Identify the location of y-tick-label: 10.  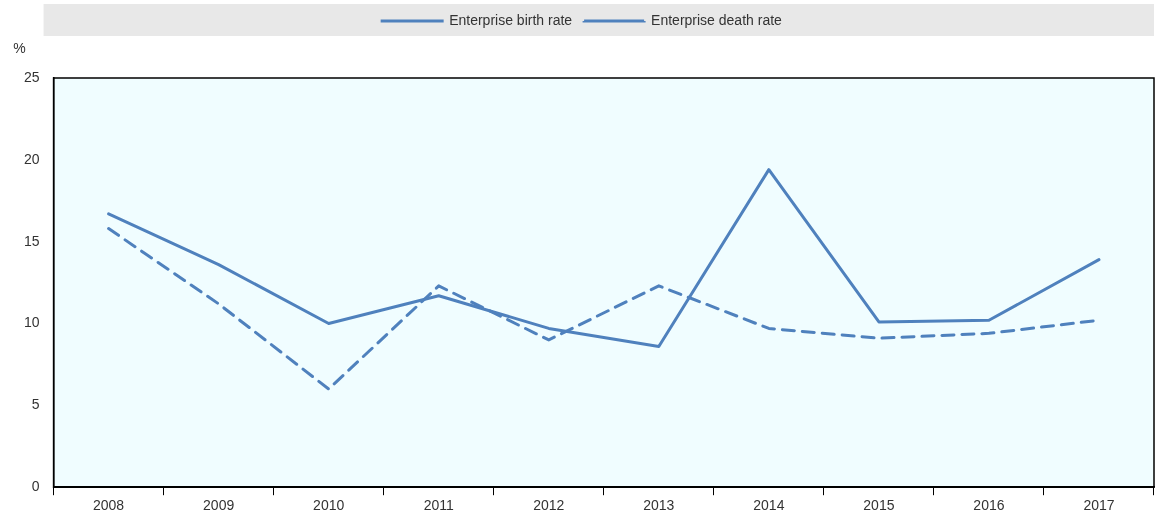
(31, 322).